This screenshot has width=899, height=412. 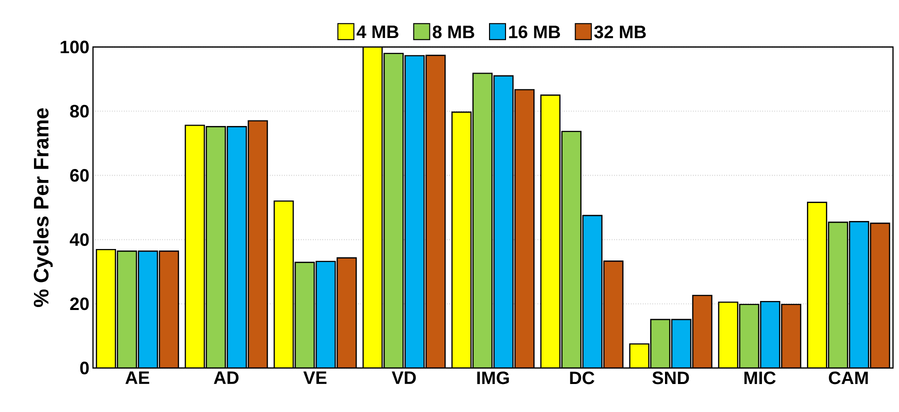 I want to click on y-tick-label: 100, so click(x=74, y=47).